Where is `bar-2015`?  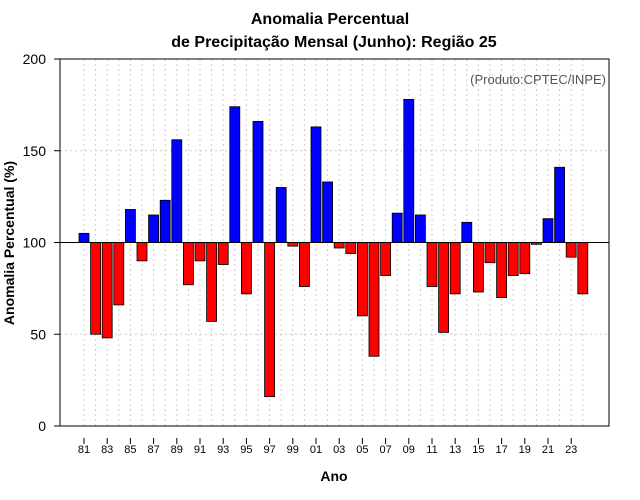
bar-2015 is located at coordinates (478, 267).